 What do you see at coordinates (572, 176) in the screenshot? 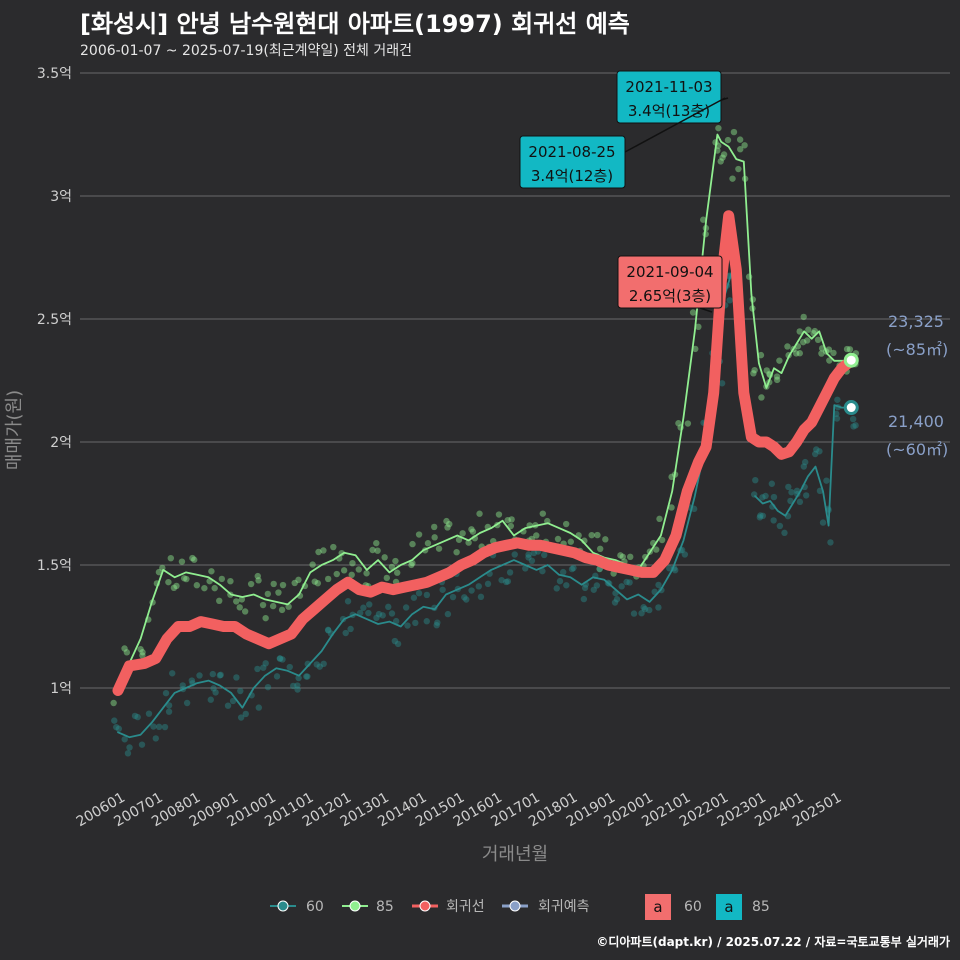
I see `callout-price: 3.4억(12층)` at bounding box center [572, 176].